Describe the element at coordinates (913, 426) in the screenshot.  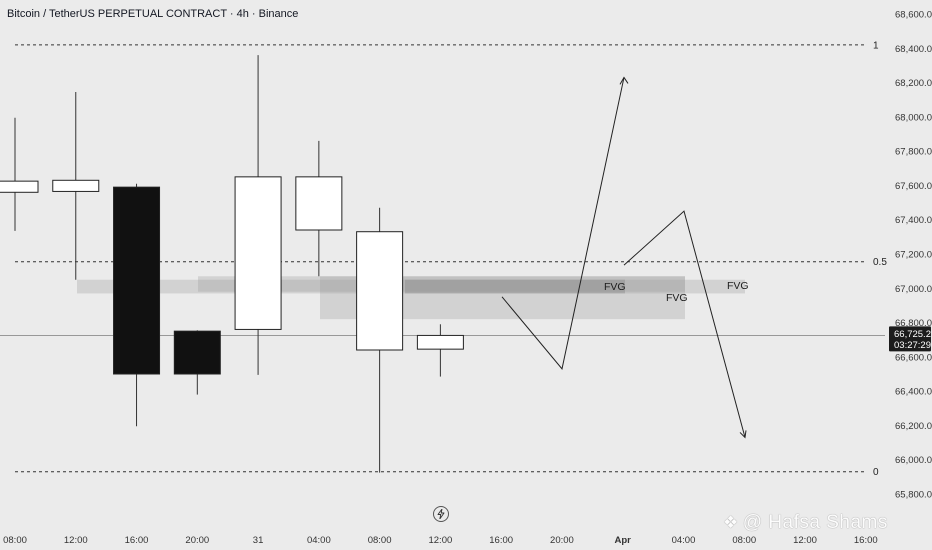
I see `price-axis-label: 66,200.0` at that location.